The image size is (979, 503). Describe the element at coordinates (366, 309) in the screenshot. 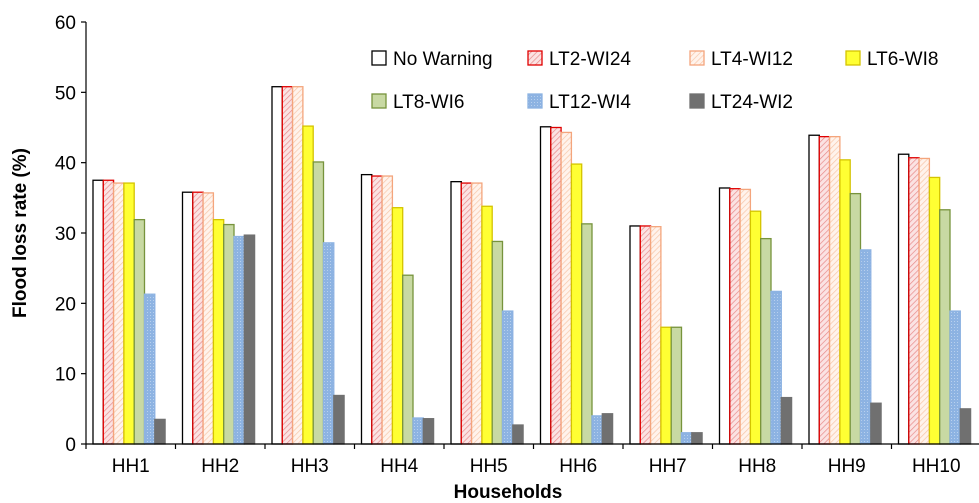

I see `bar-hh4-no-warning` at that location.